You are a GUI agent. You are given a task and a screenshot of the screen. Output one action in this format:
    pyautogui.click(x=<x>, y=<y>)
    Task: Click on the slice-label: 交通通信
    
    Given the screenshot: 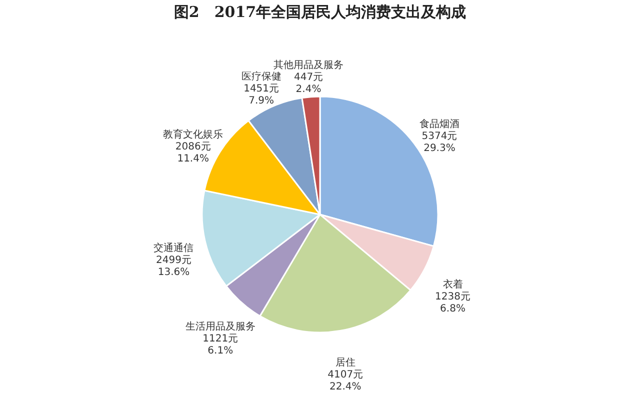 What is the action you would take?
    pyautogui.click(x=174, y=248)
    